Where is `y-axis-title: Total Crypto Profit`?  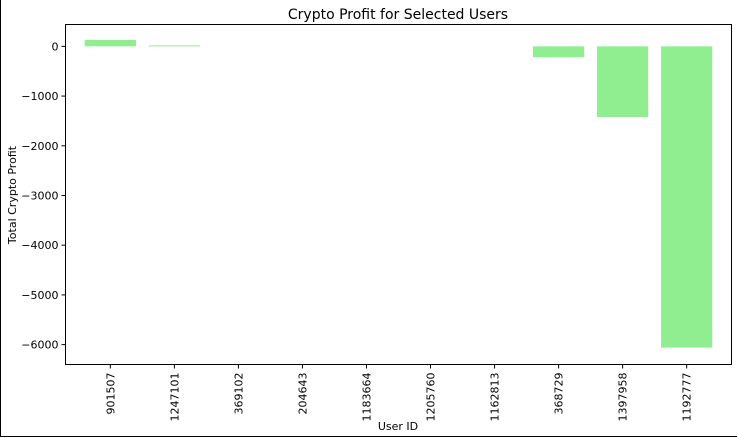
y-axis-title: Total Crypto Profit is located at coordinates (12, 195).